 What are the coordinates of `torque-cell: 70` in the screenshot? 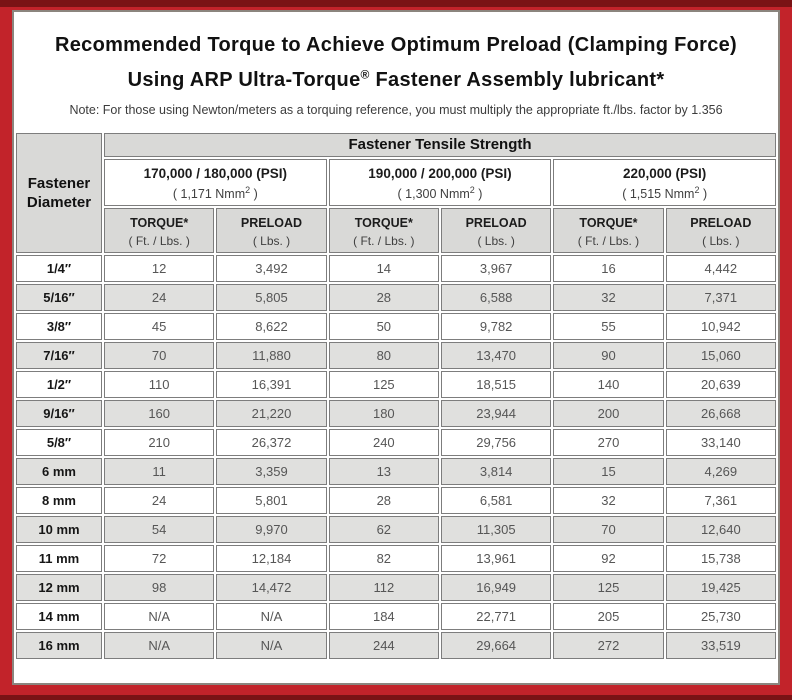 It's located at (159, 355).